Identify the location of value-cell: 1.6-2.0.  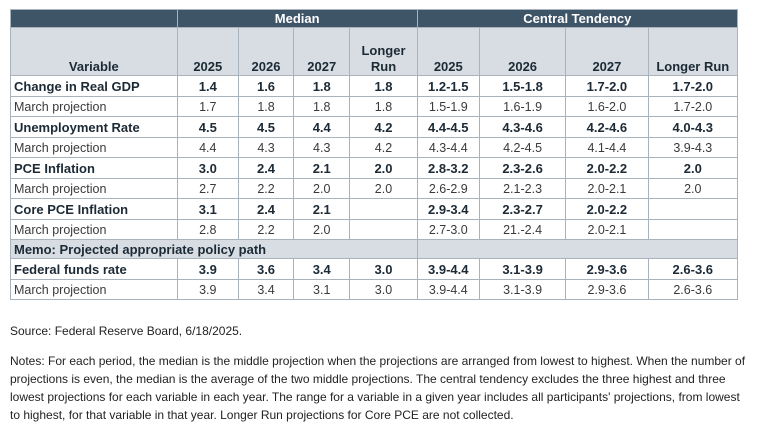
(607, 106).